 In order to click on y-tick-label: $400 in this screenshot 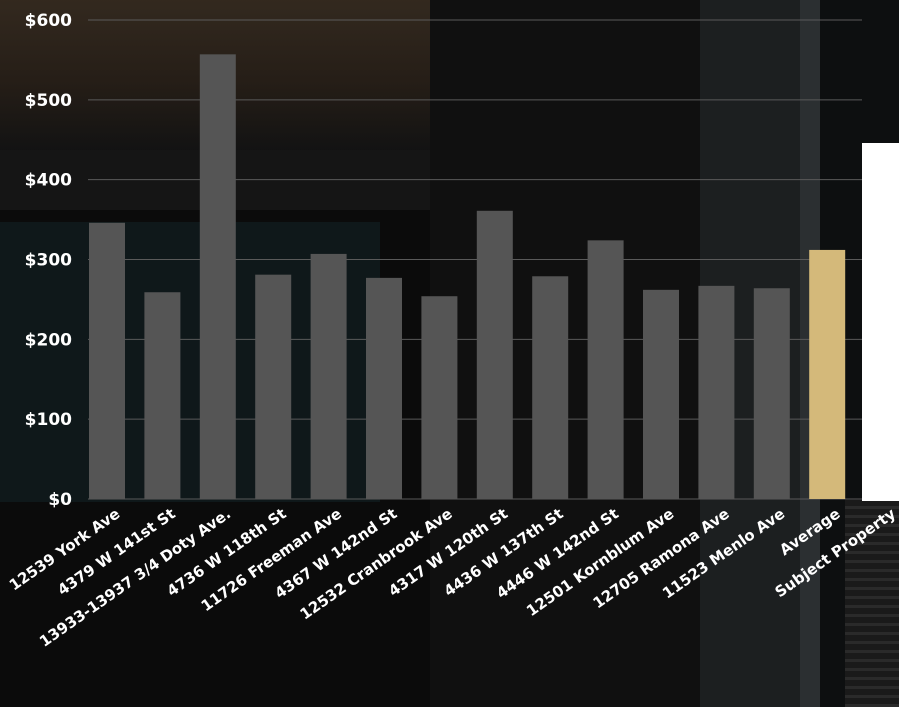, I will do `click(48, 181)`.